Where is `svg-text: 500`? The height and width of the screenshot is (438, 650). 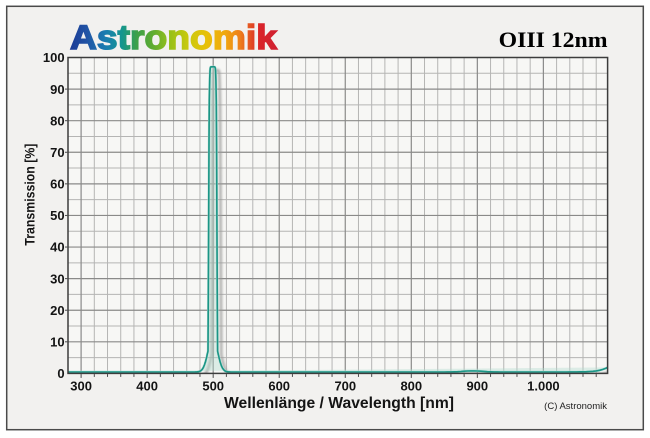 svg-text: 500 is located at coordinates (213, 386).